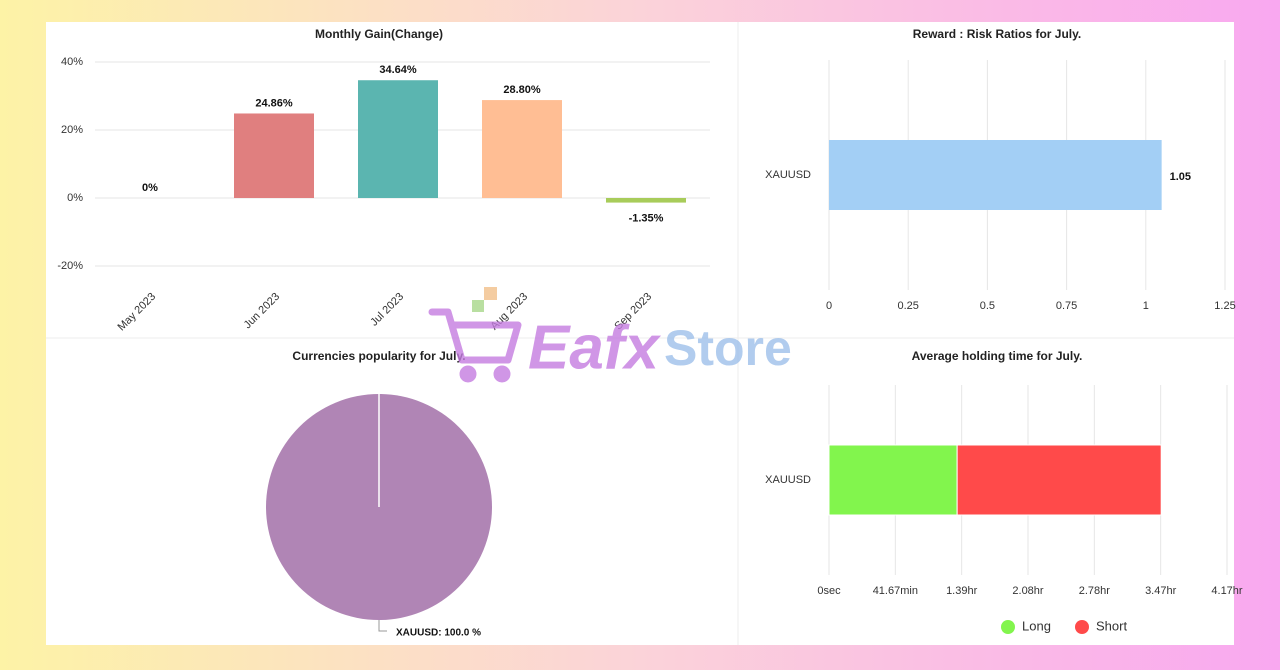  Describe the element at coordinates (1028, 591) in the screenshot. I see `x-tick-label: 2.08hr` at that location.